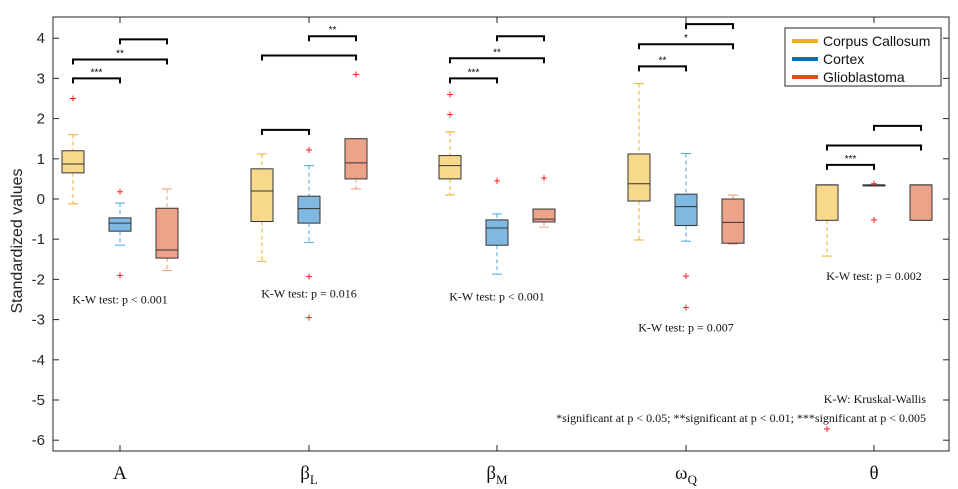  I want to click on significance-bracket-0: ***, so click(96, 75).